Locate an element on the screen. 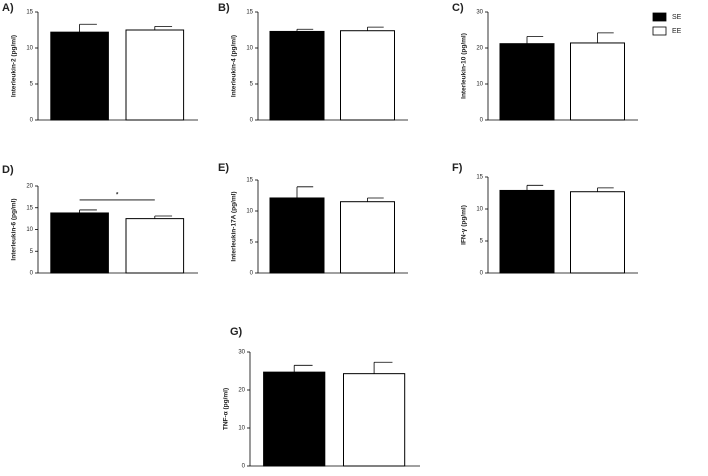 This screenshot has width=708, height=476. panel-label: A) is located at coordinates (8, 8).